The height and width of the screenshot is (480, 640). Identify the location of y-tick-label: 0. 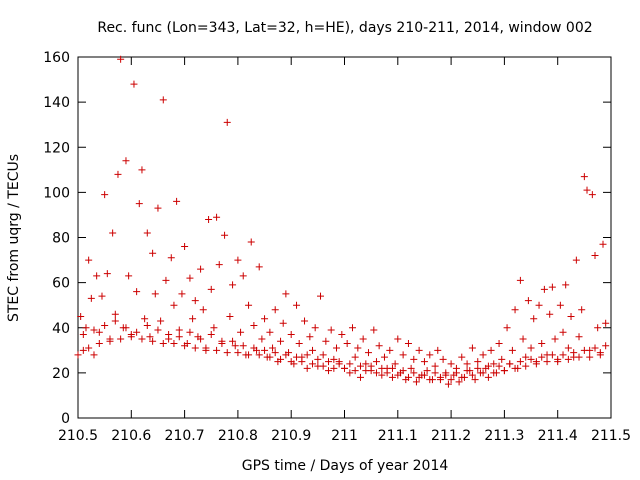
(65, 419).